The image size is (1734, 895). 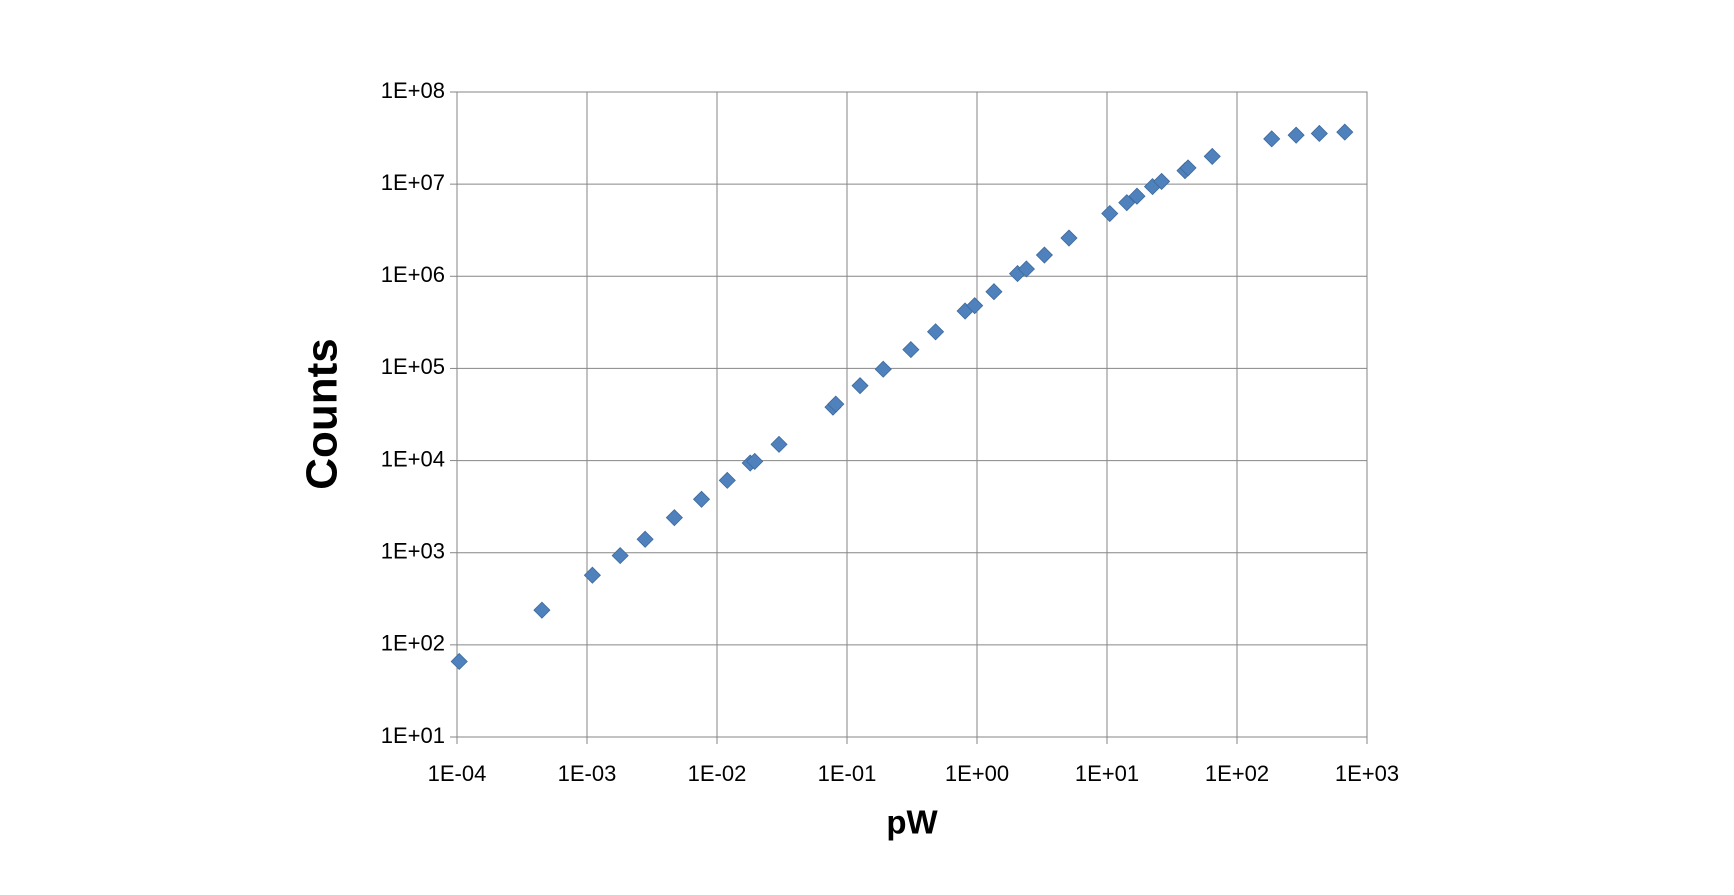 I want to click on y-tick-label: 1E+04, so click(x=413, y=458).